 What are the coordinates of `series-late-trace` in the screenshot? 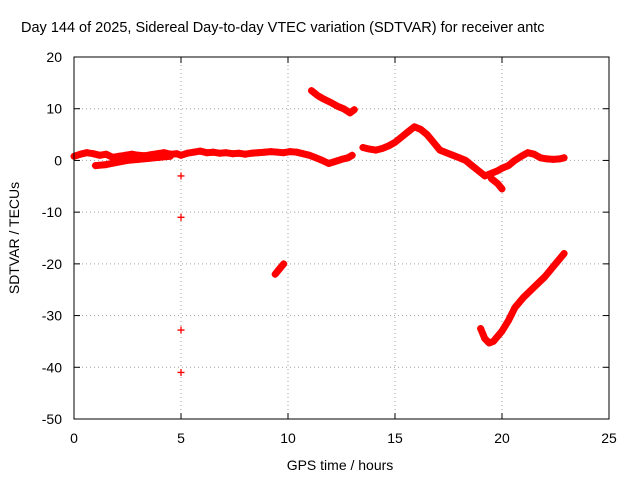 It's located at (463, 151).